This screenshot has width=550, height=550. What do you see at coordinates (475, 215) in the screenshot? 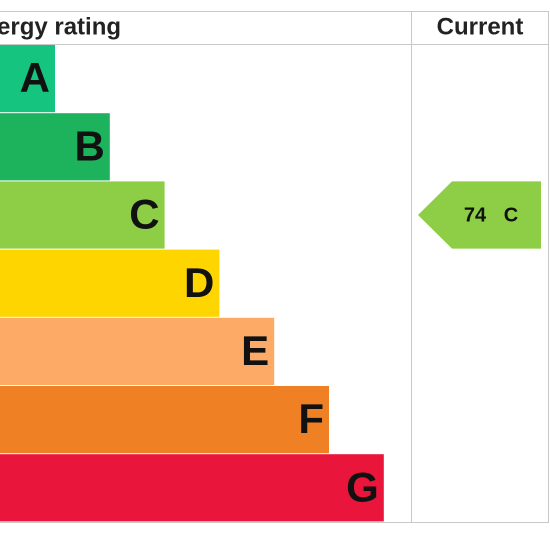
I see `current-score: 74` at bounding box center [475, 215].